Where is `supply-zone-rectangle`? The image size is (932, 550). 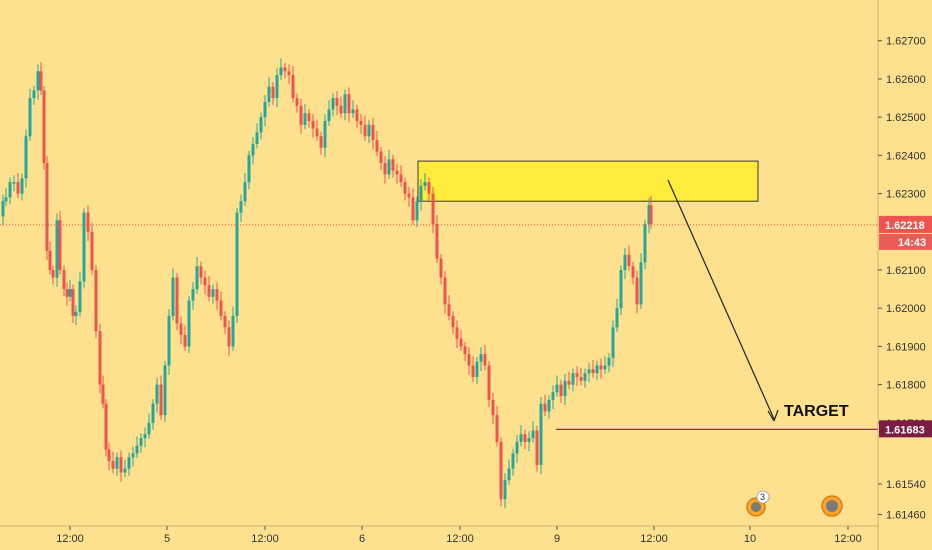 supply-zone-rectangle is located at coordinates (588, 181).